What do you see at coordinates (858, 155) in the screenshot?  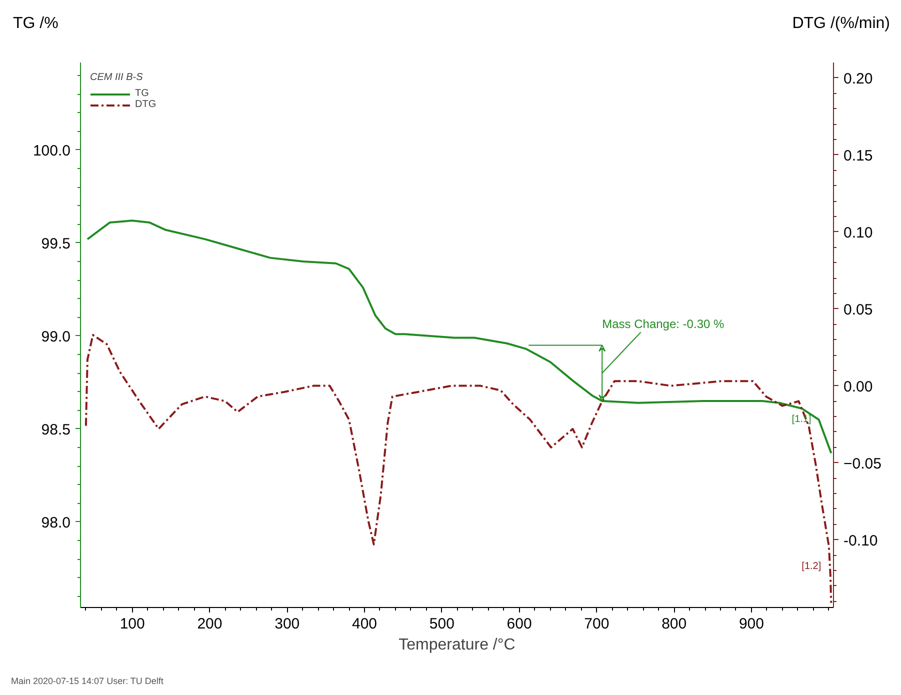 I see `y2-tick-label: 0.15` at bounding box center [858, 155].